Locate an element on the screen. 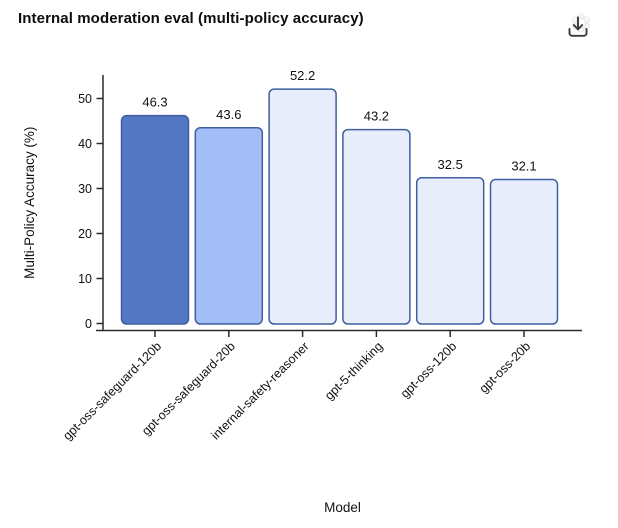  bar-internal-safety-reasoner is located at coordinates (302, 206).